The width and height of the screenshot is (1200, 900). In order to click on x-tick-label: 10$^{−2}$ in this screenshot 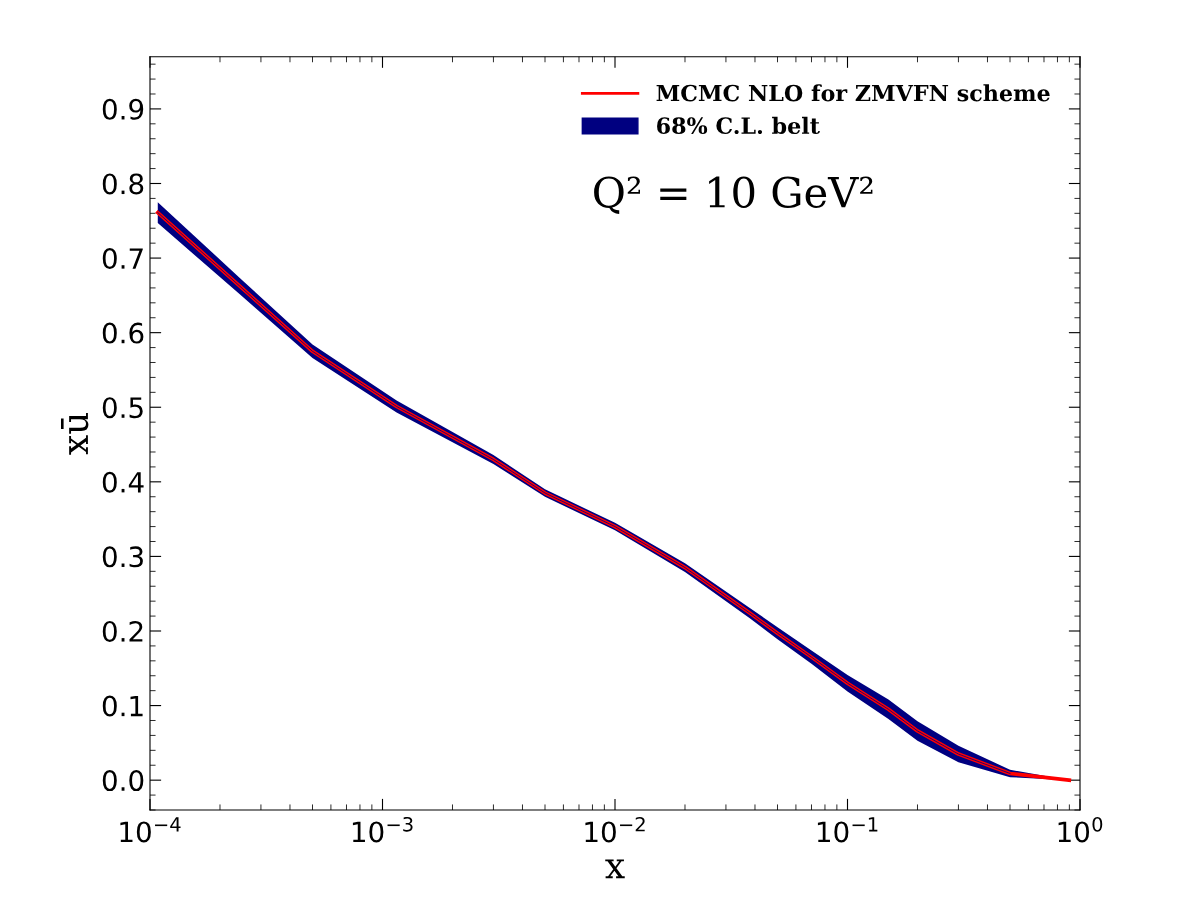, I will do `click(615, 829)`.